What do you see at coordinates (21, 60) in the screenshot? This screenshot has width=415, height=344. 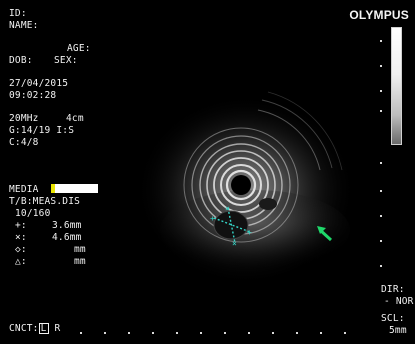 I see `dob-label: DOB:` at bounding box center [21, 60].